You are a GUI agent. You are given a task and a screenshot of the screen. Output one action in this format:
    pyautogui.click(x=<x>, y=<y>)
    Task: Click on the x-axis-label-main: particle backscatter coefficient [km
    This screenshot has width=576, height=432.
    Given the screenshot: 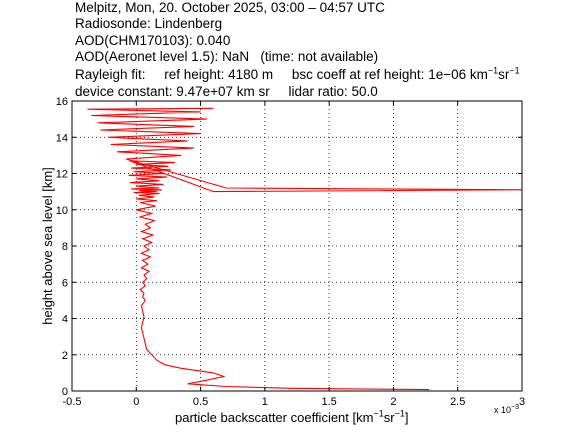 What is the action you would take?
    pyautogui.click(x=274, y=417)
    